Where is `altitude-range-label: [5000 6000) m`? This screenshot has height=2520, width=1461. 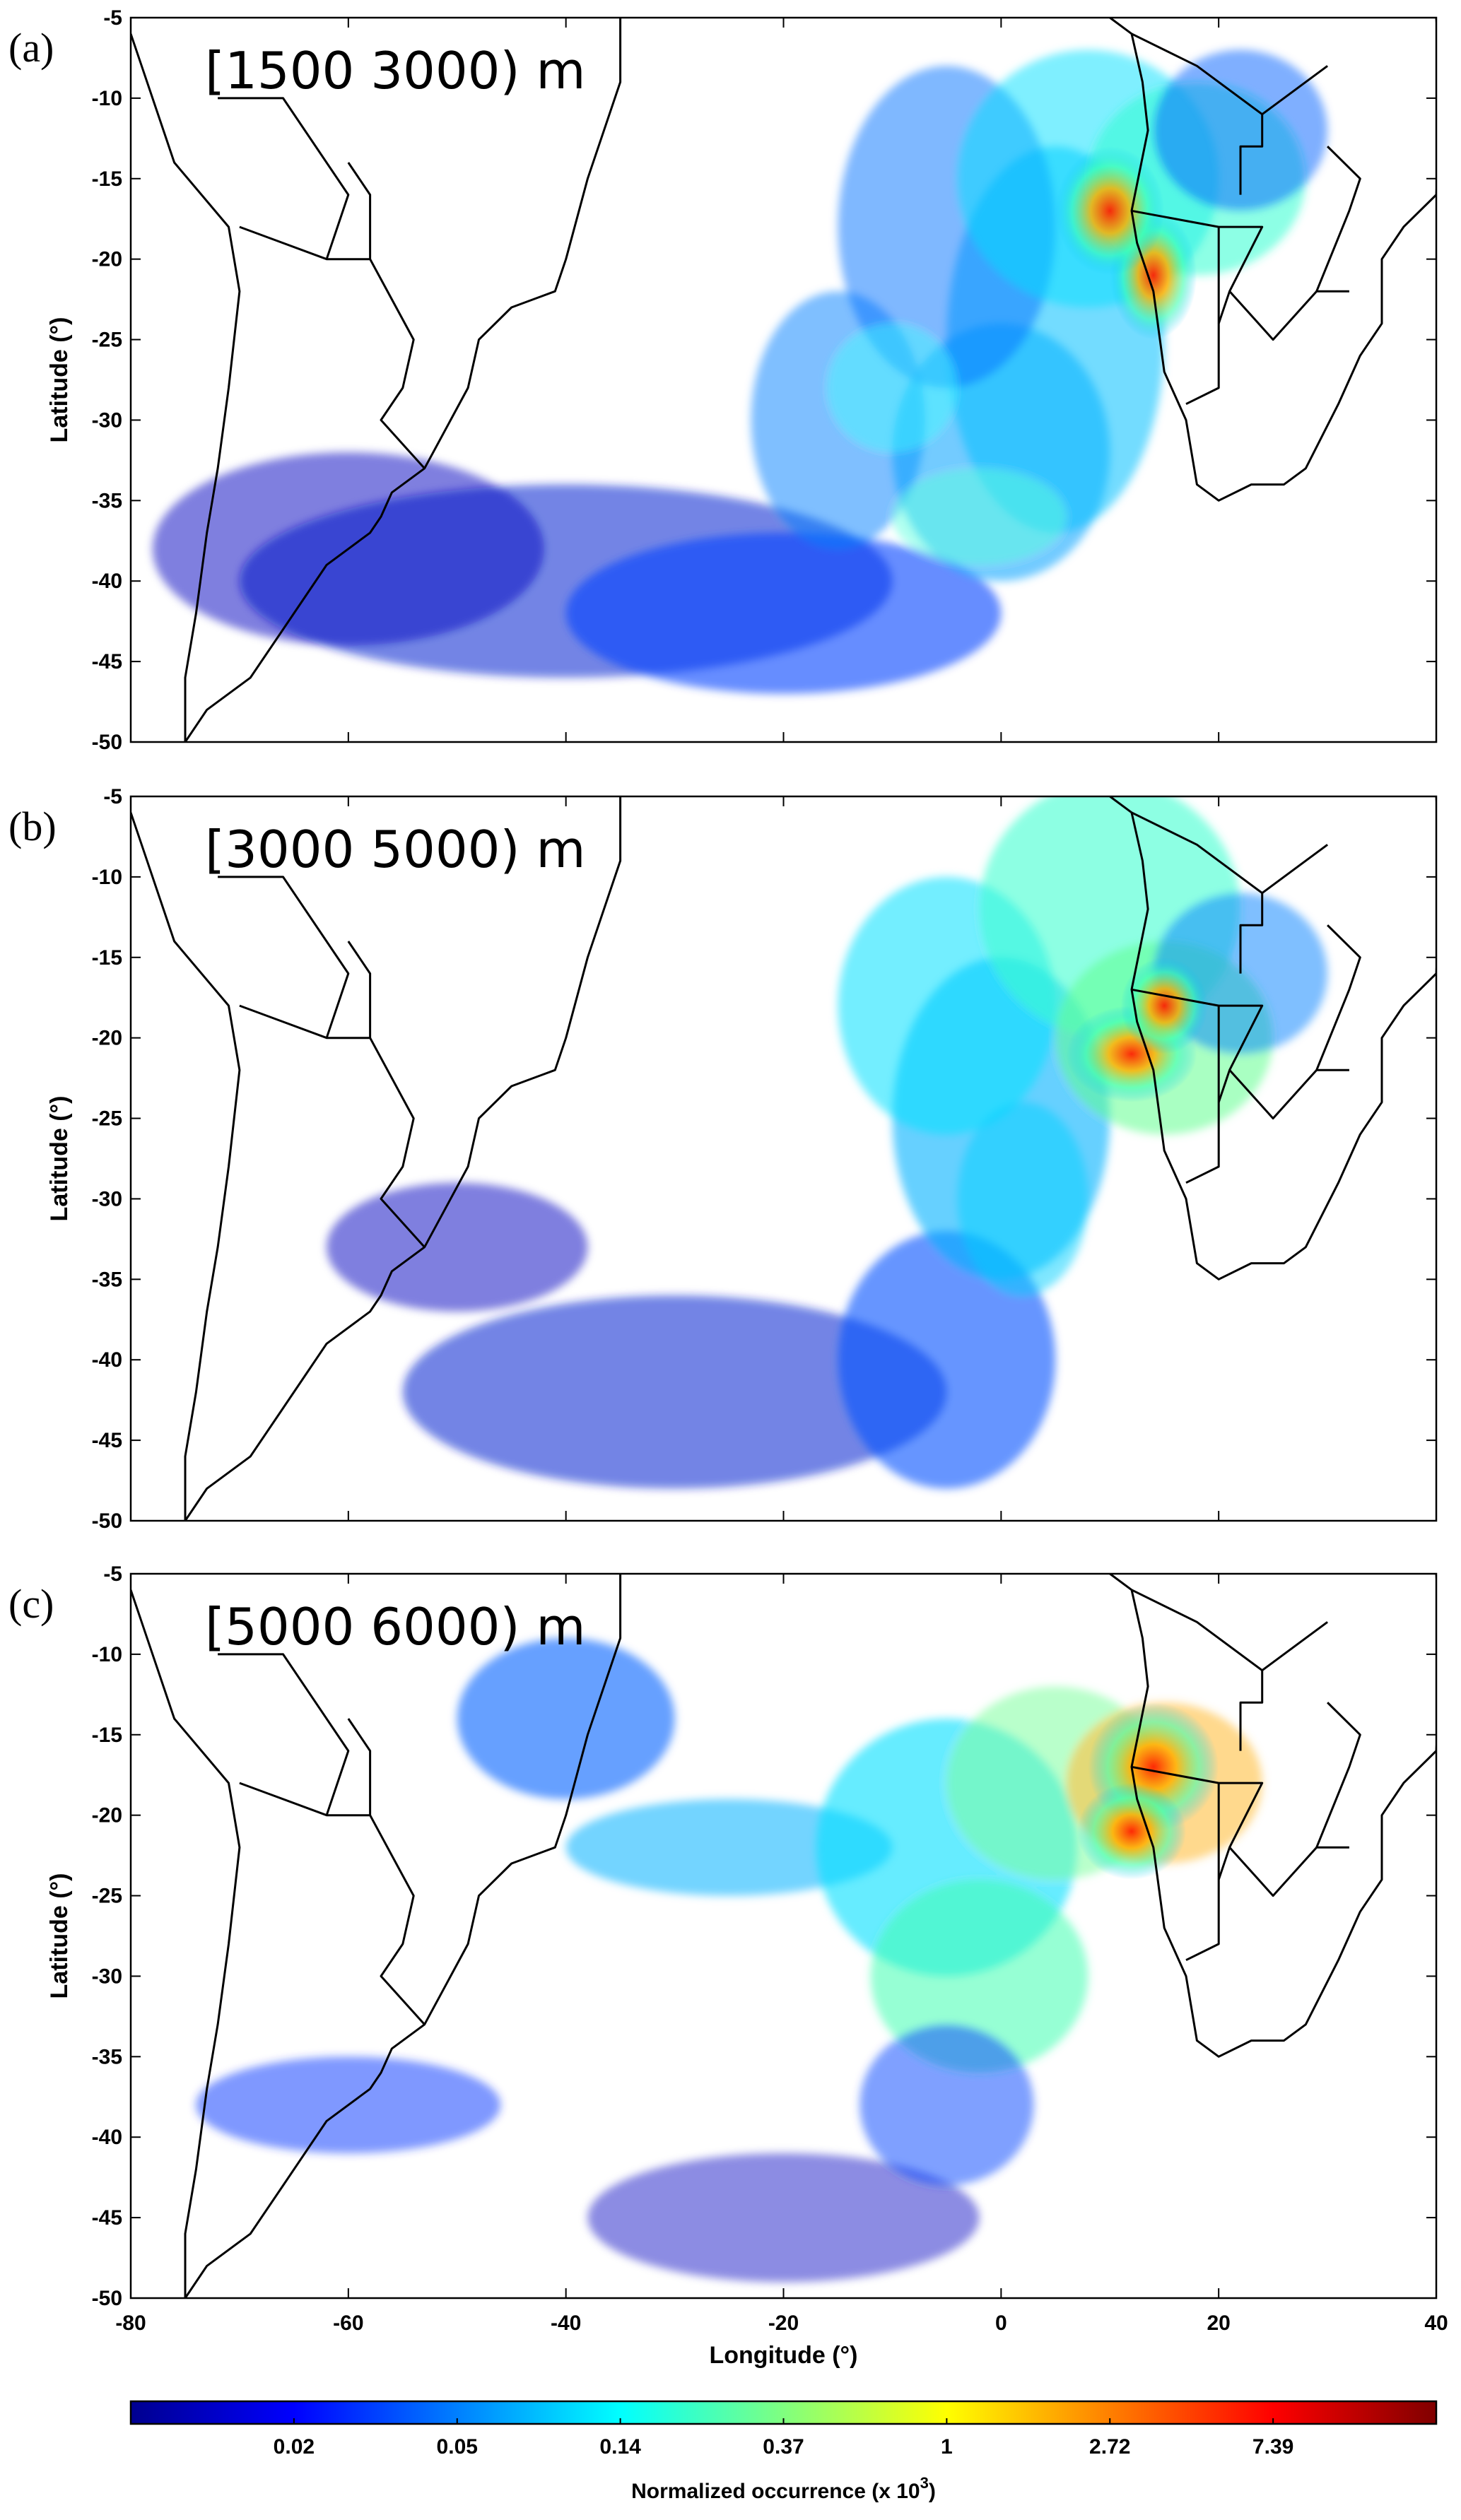
altitude-range-label: [5000 6000) m is located at coordinates (395, 1626).